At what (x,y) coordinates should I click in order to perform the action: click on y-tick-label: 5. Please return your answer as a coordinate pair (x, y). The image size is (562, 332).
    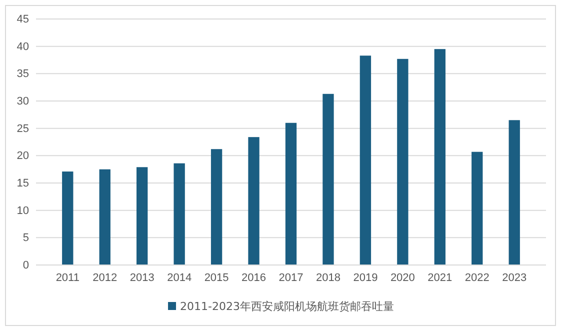
    Looking at the image, I should click on (25, 238).